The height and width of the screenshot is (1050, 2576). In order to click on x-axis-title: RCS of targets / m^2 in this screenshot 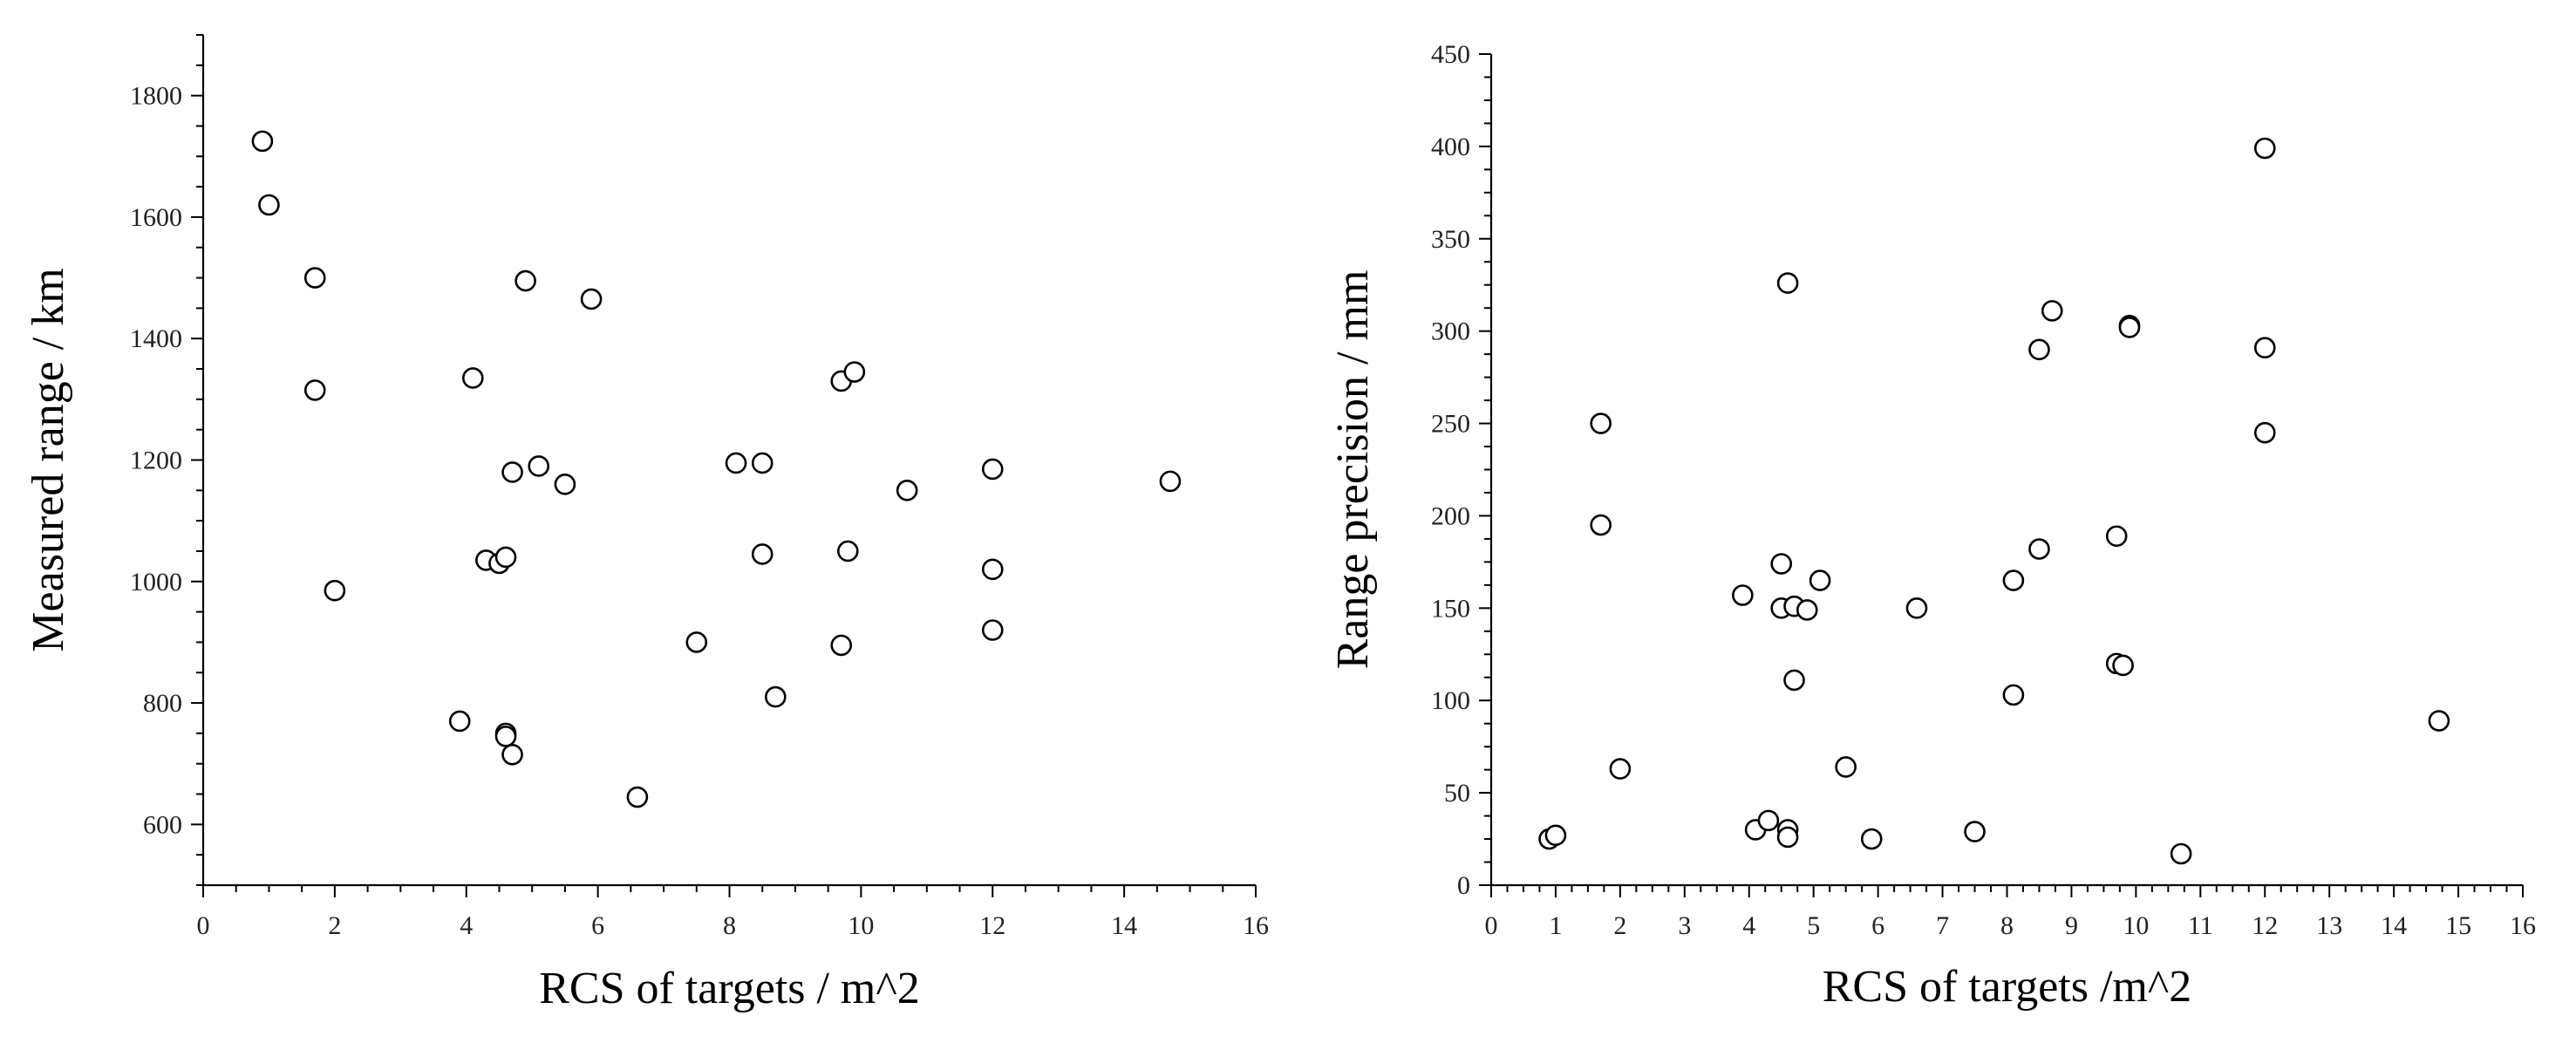, I will do `click(730, 988)`.